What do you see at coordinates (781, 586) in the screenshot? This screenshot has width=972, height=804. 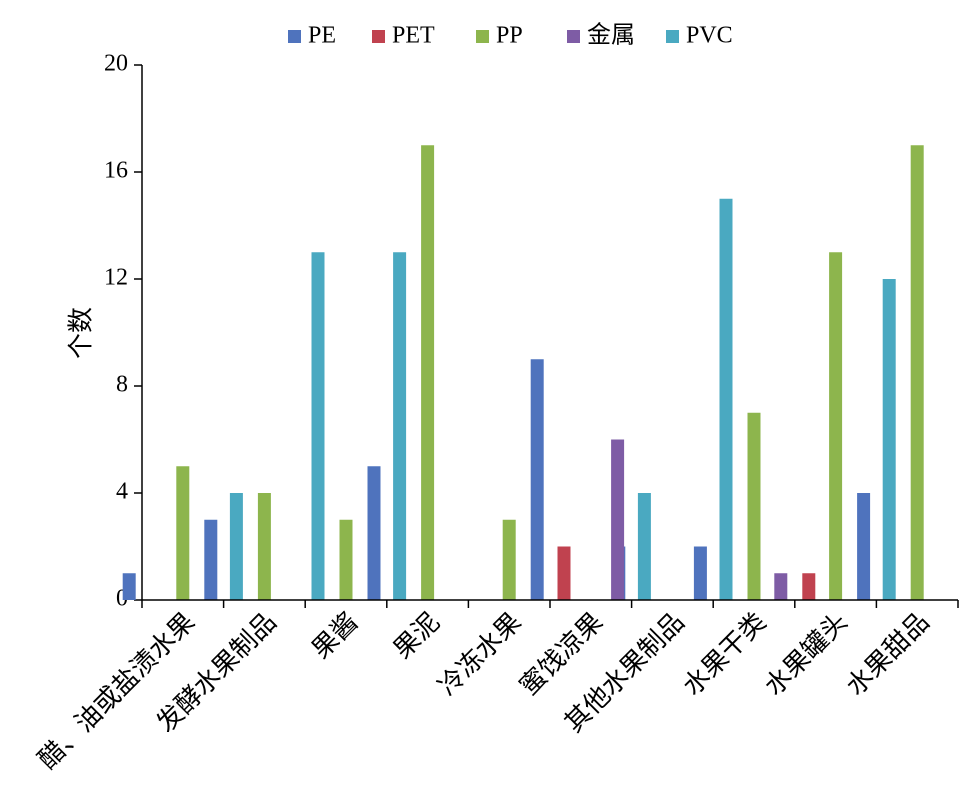 I see `bar-金属-7` at bounding box center [781, 586].